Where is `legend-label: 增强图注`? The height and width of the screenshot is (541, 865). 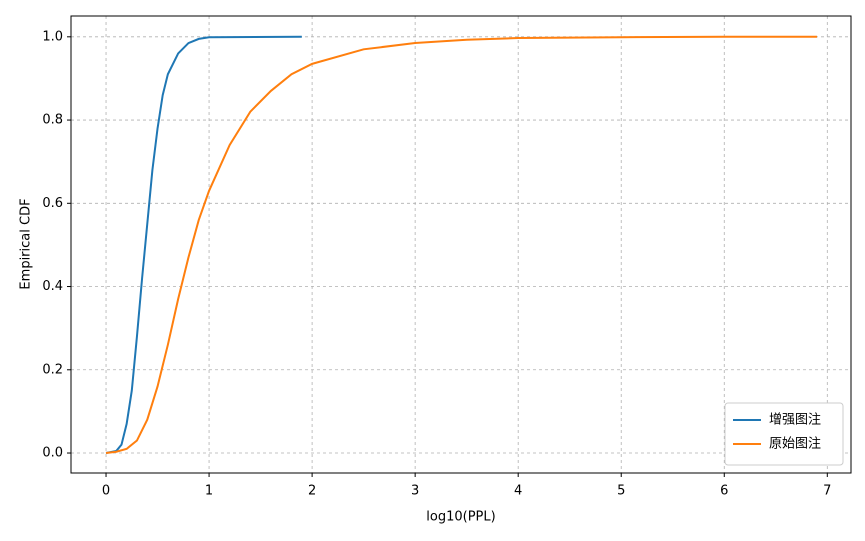 legend-label: 增强图注 is located at coordinates (795, 420).